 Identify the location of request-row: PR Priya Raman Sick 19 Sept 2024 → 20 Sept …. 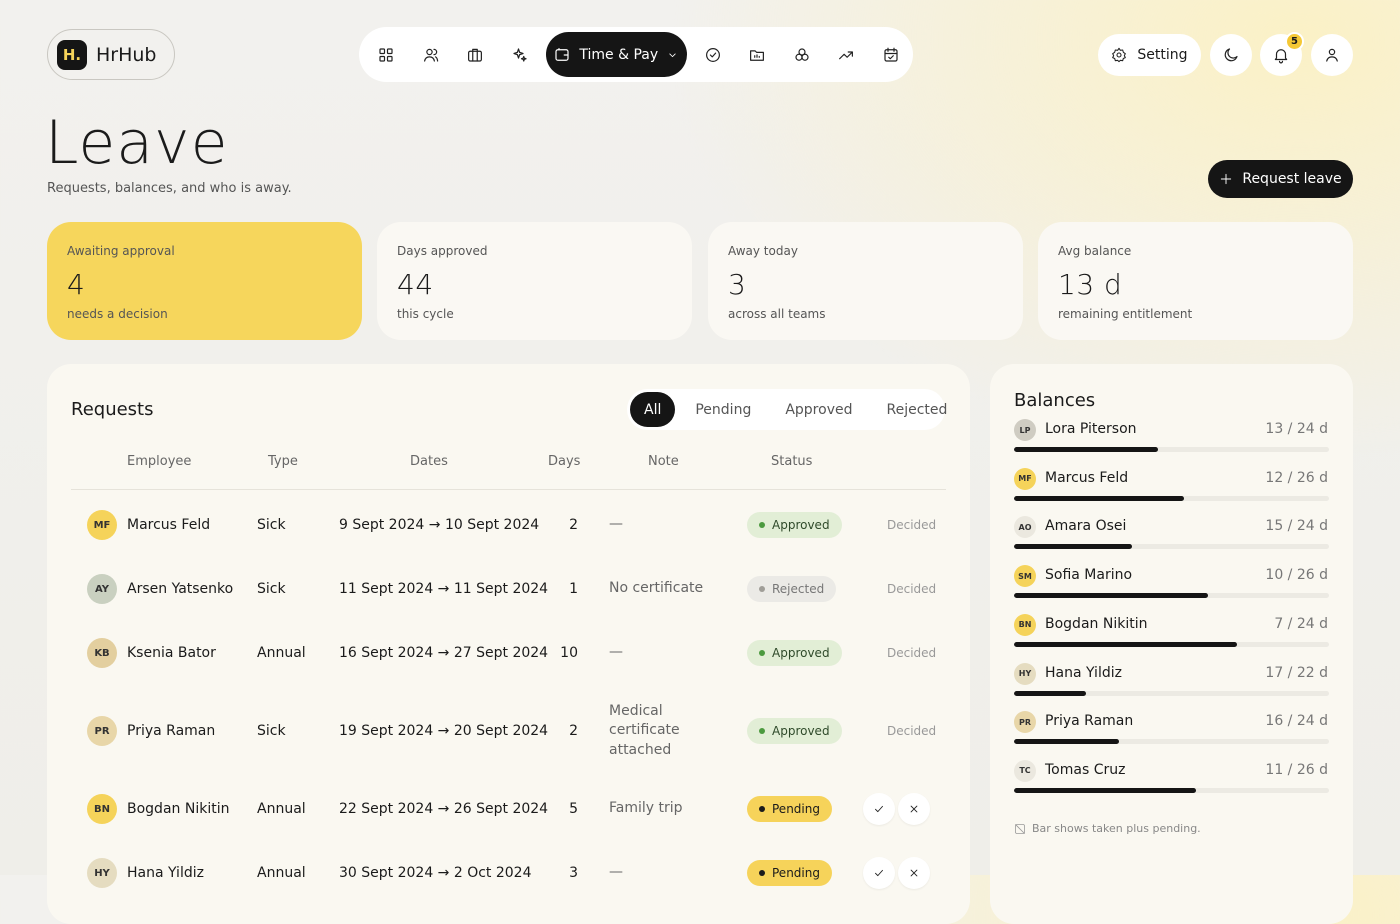
(508, 731).